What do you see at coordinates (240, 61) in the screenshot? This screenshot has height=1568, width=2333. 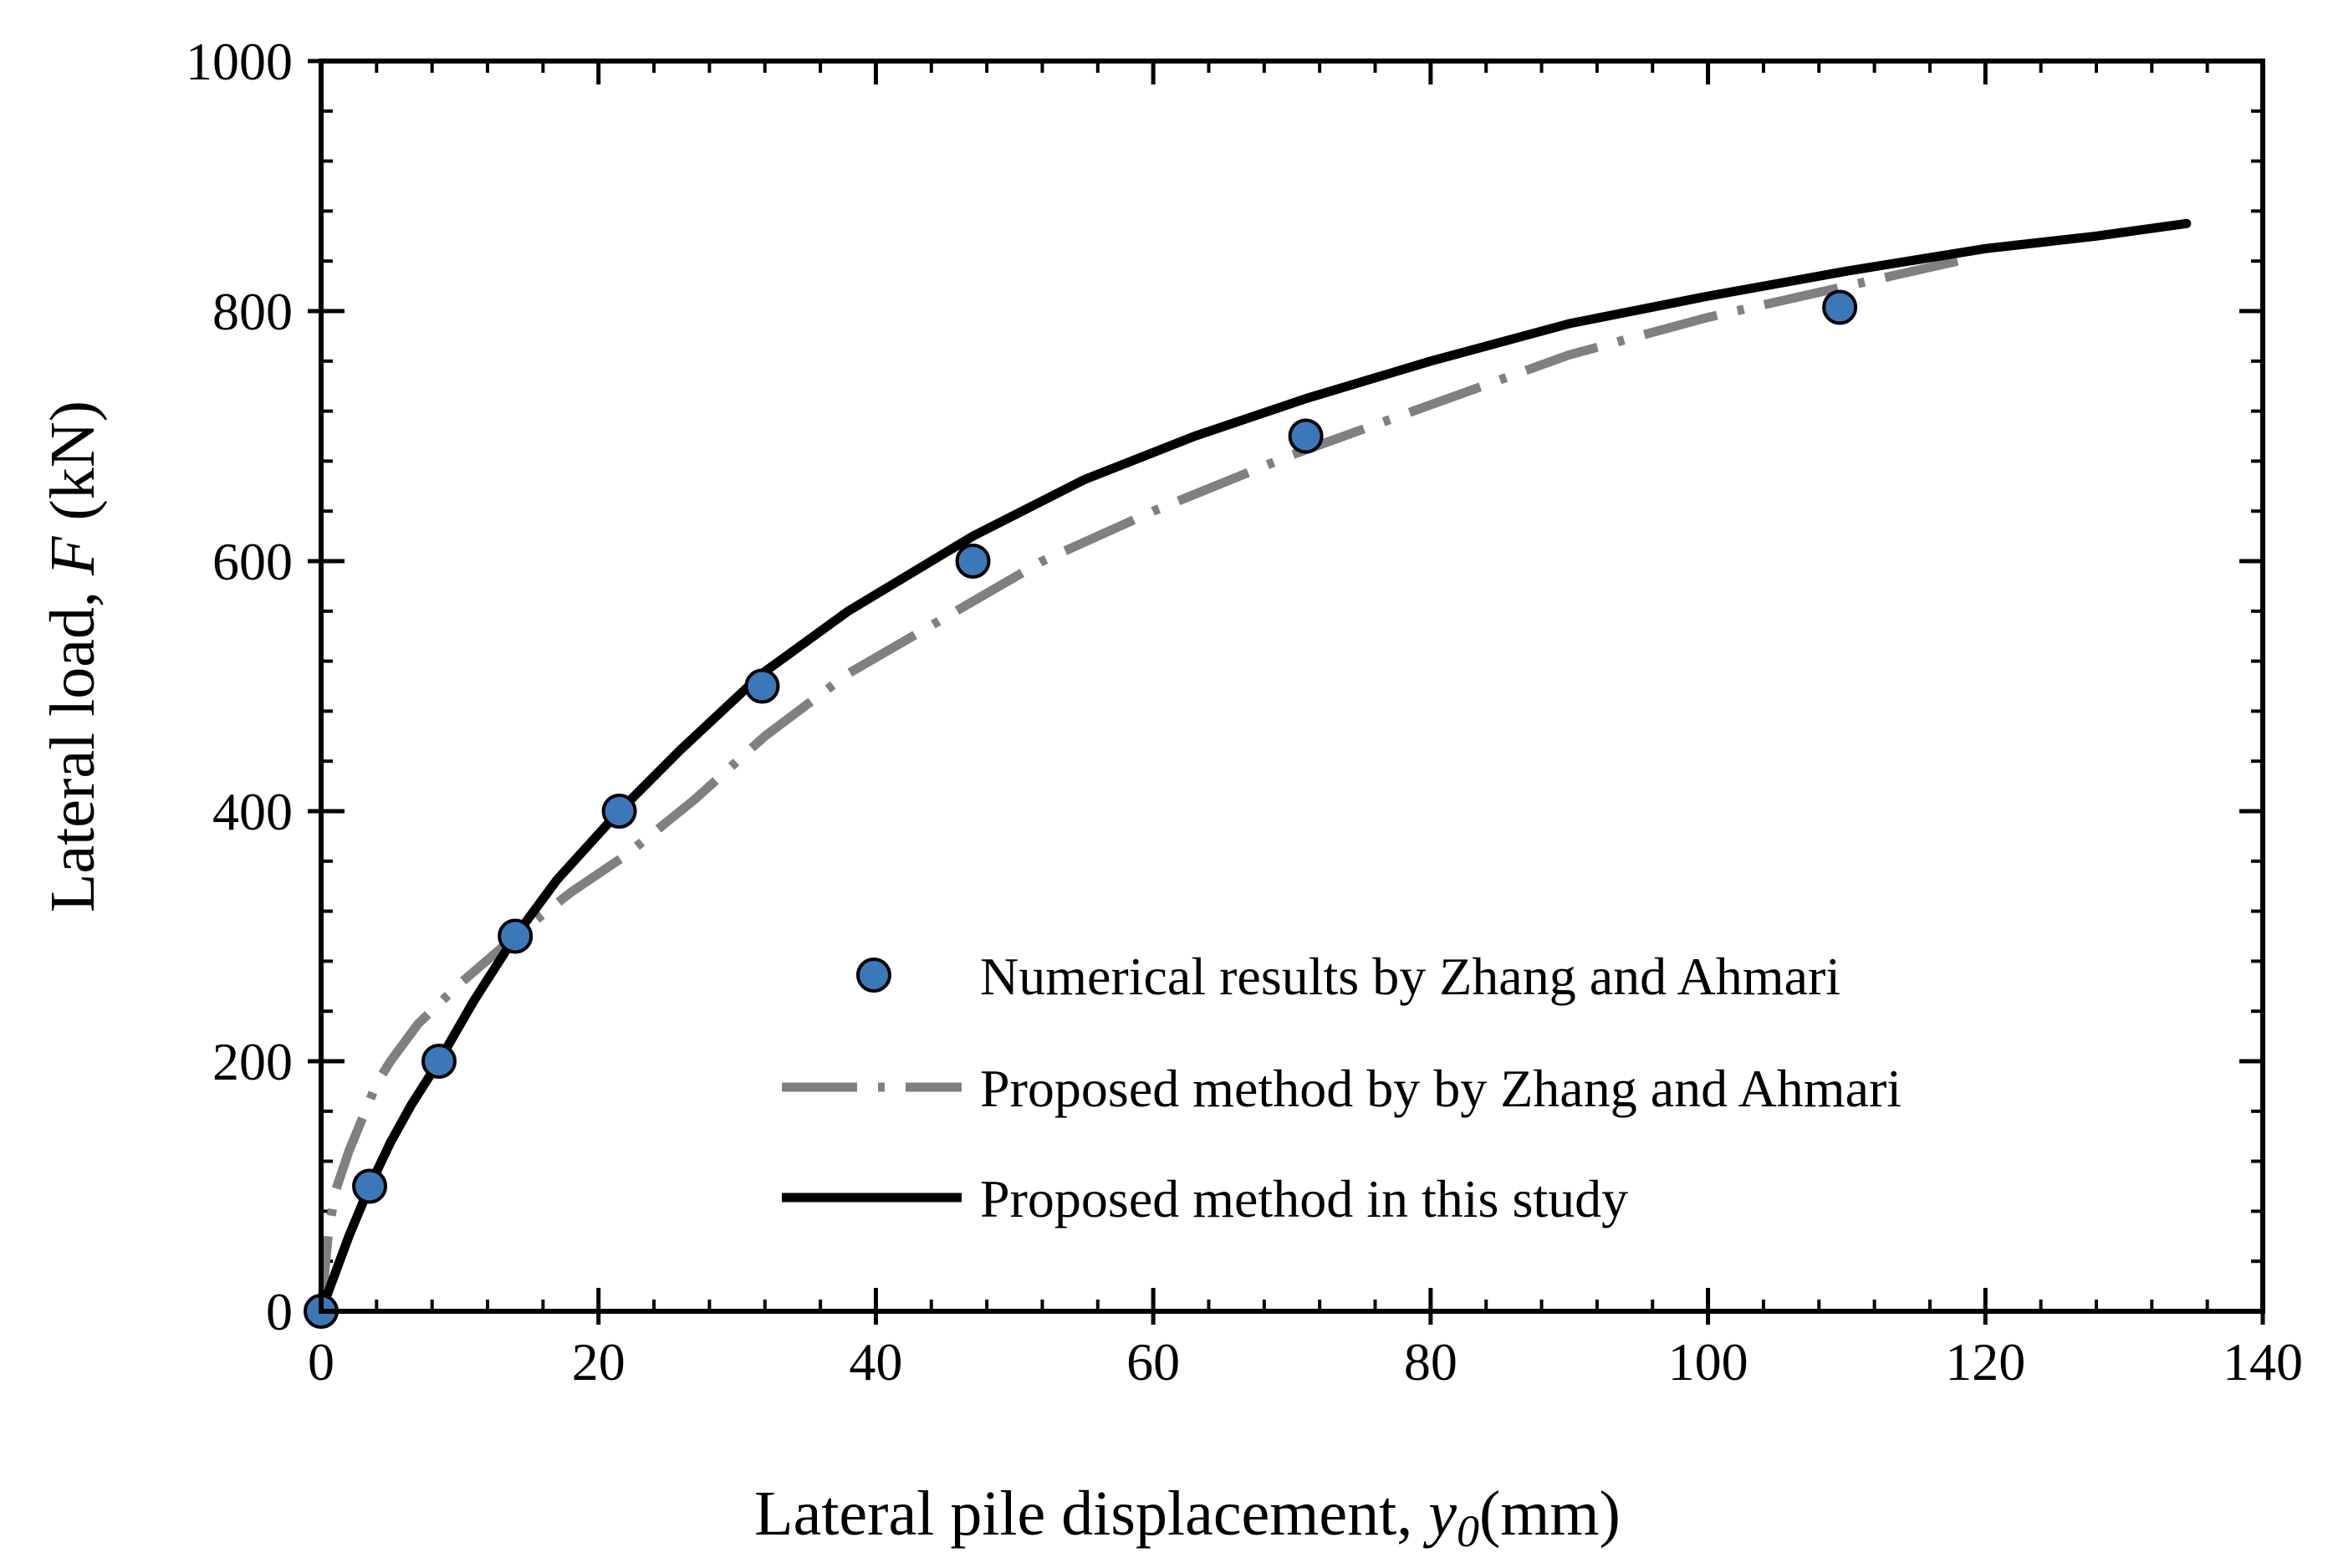 I see `y-tick-label: 1000` at bounding box center [240, 61].